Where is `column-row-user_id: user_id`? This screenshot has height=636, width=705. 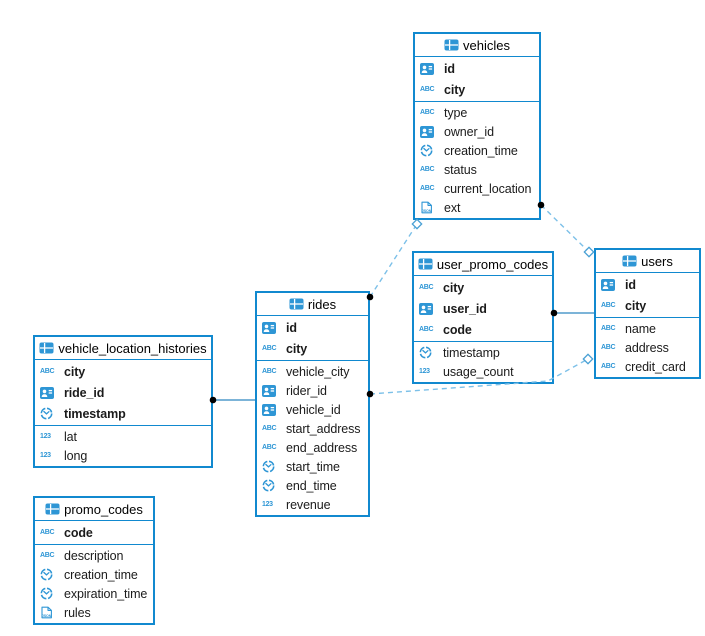 column-row-user_id: user_id is located at coordinates (483, 308).